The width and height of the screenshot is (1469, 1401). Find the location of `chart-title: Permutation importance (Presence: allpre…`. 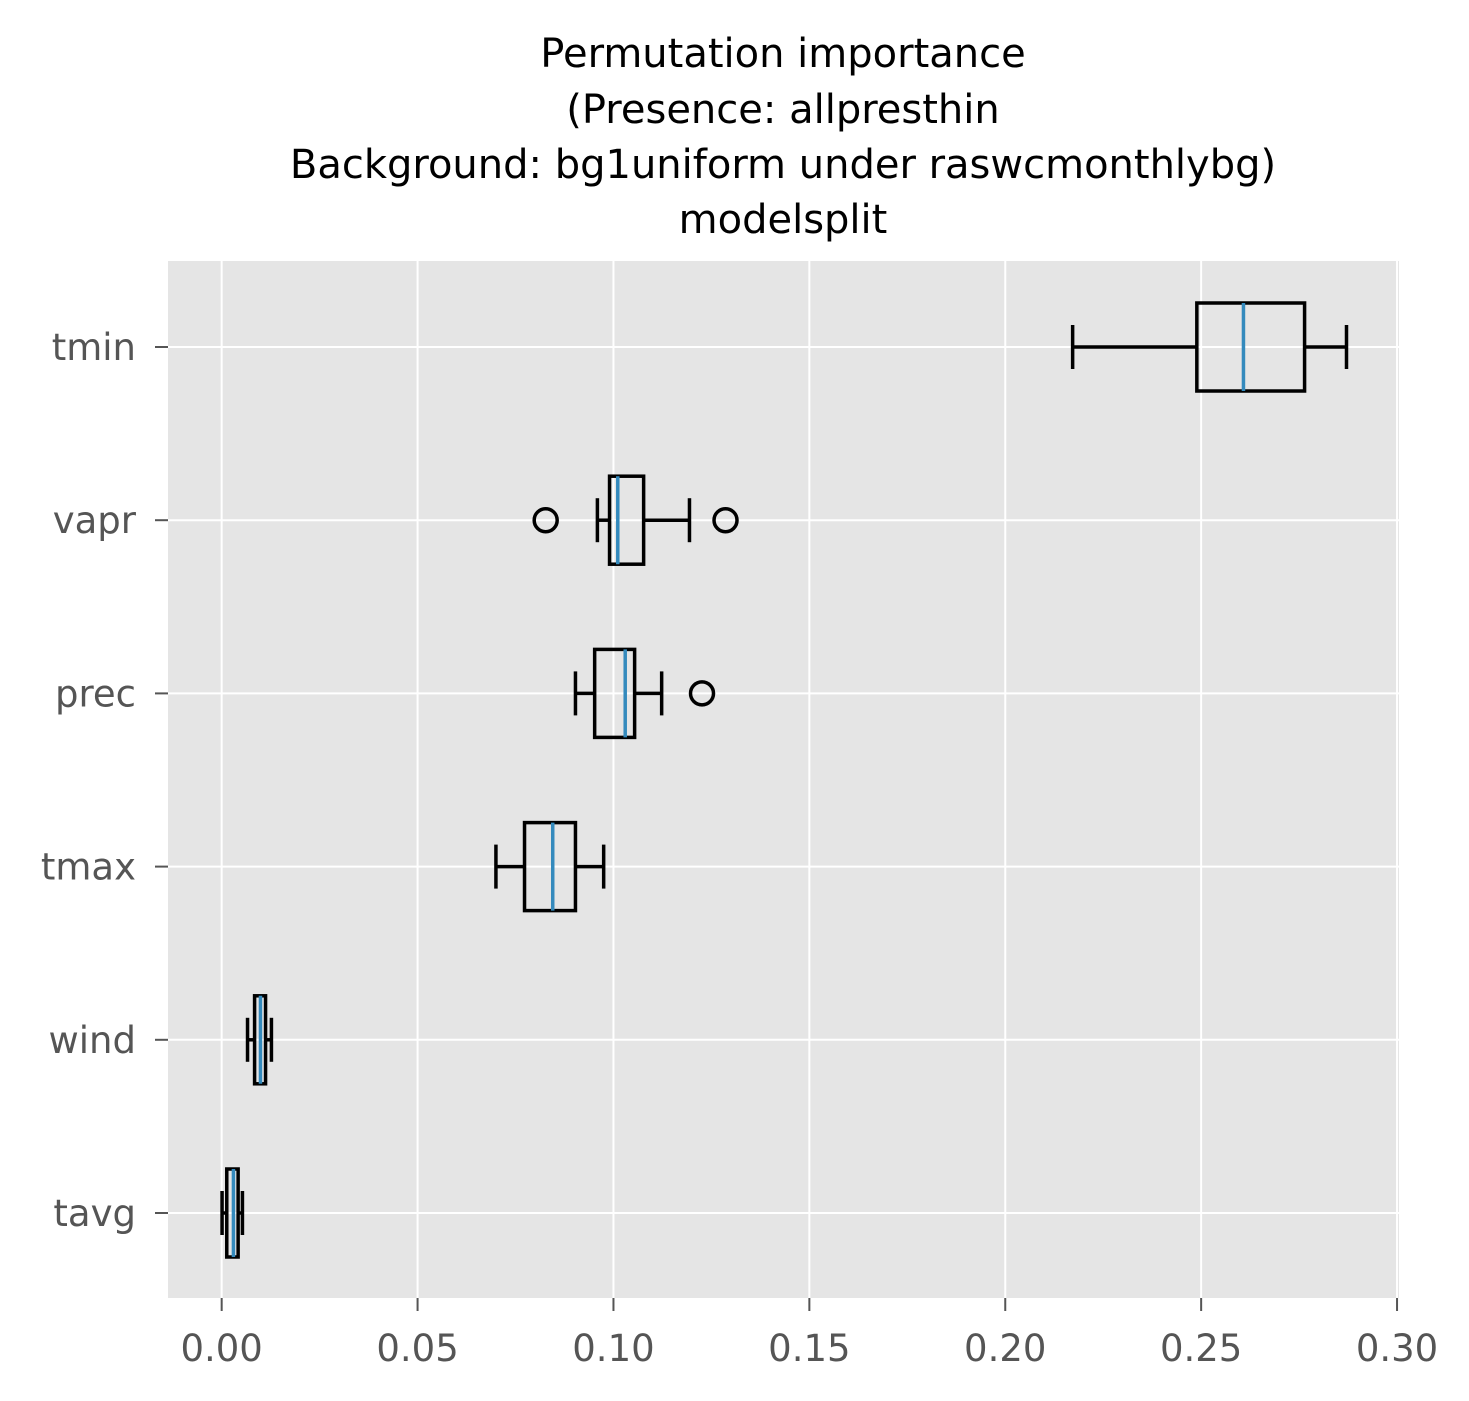

chart-title: Permutation importance (Presence: allpre… is located at coordinates (783, 137).